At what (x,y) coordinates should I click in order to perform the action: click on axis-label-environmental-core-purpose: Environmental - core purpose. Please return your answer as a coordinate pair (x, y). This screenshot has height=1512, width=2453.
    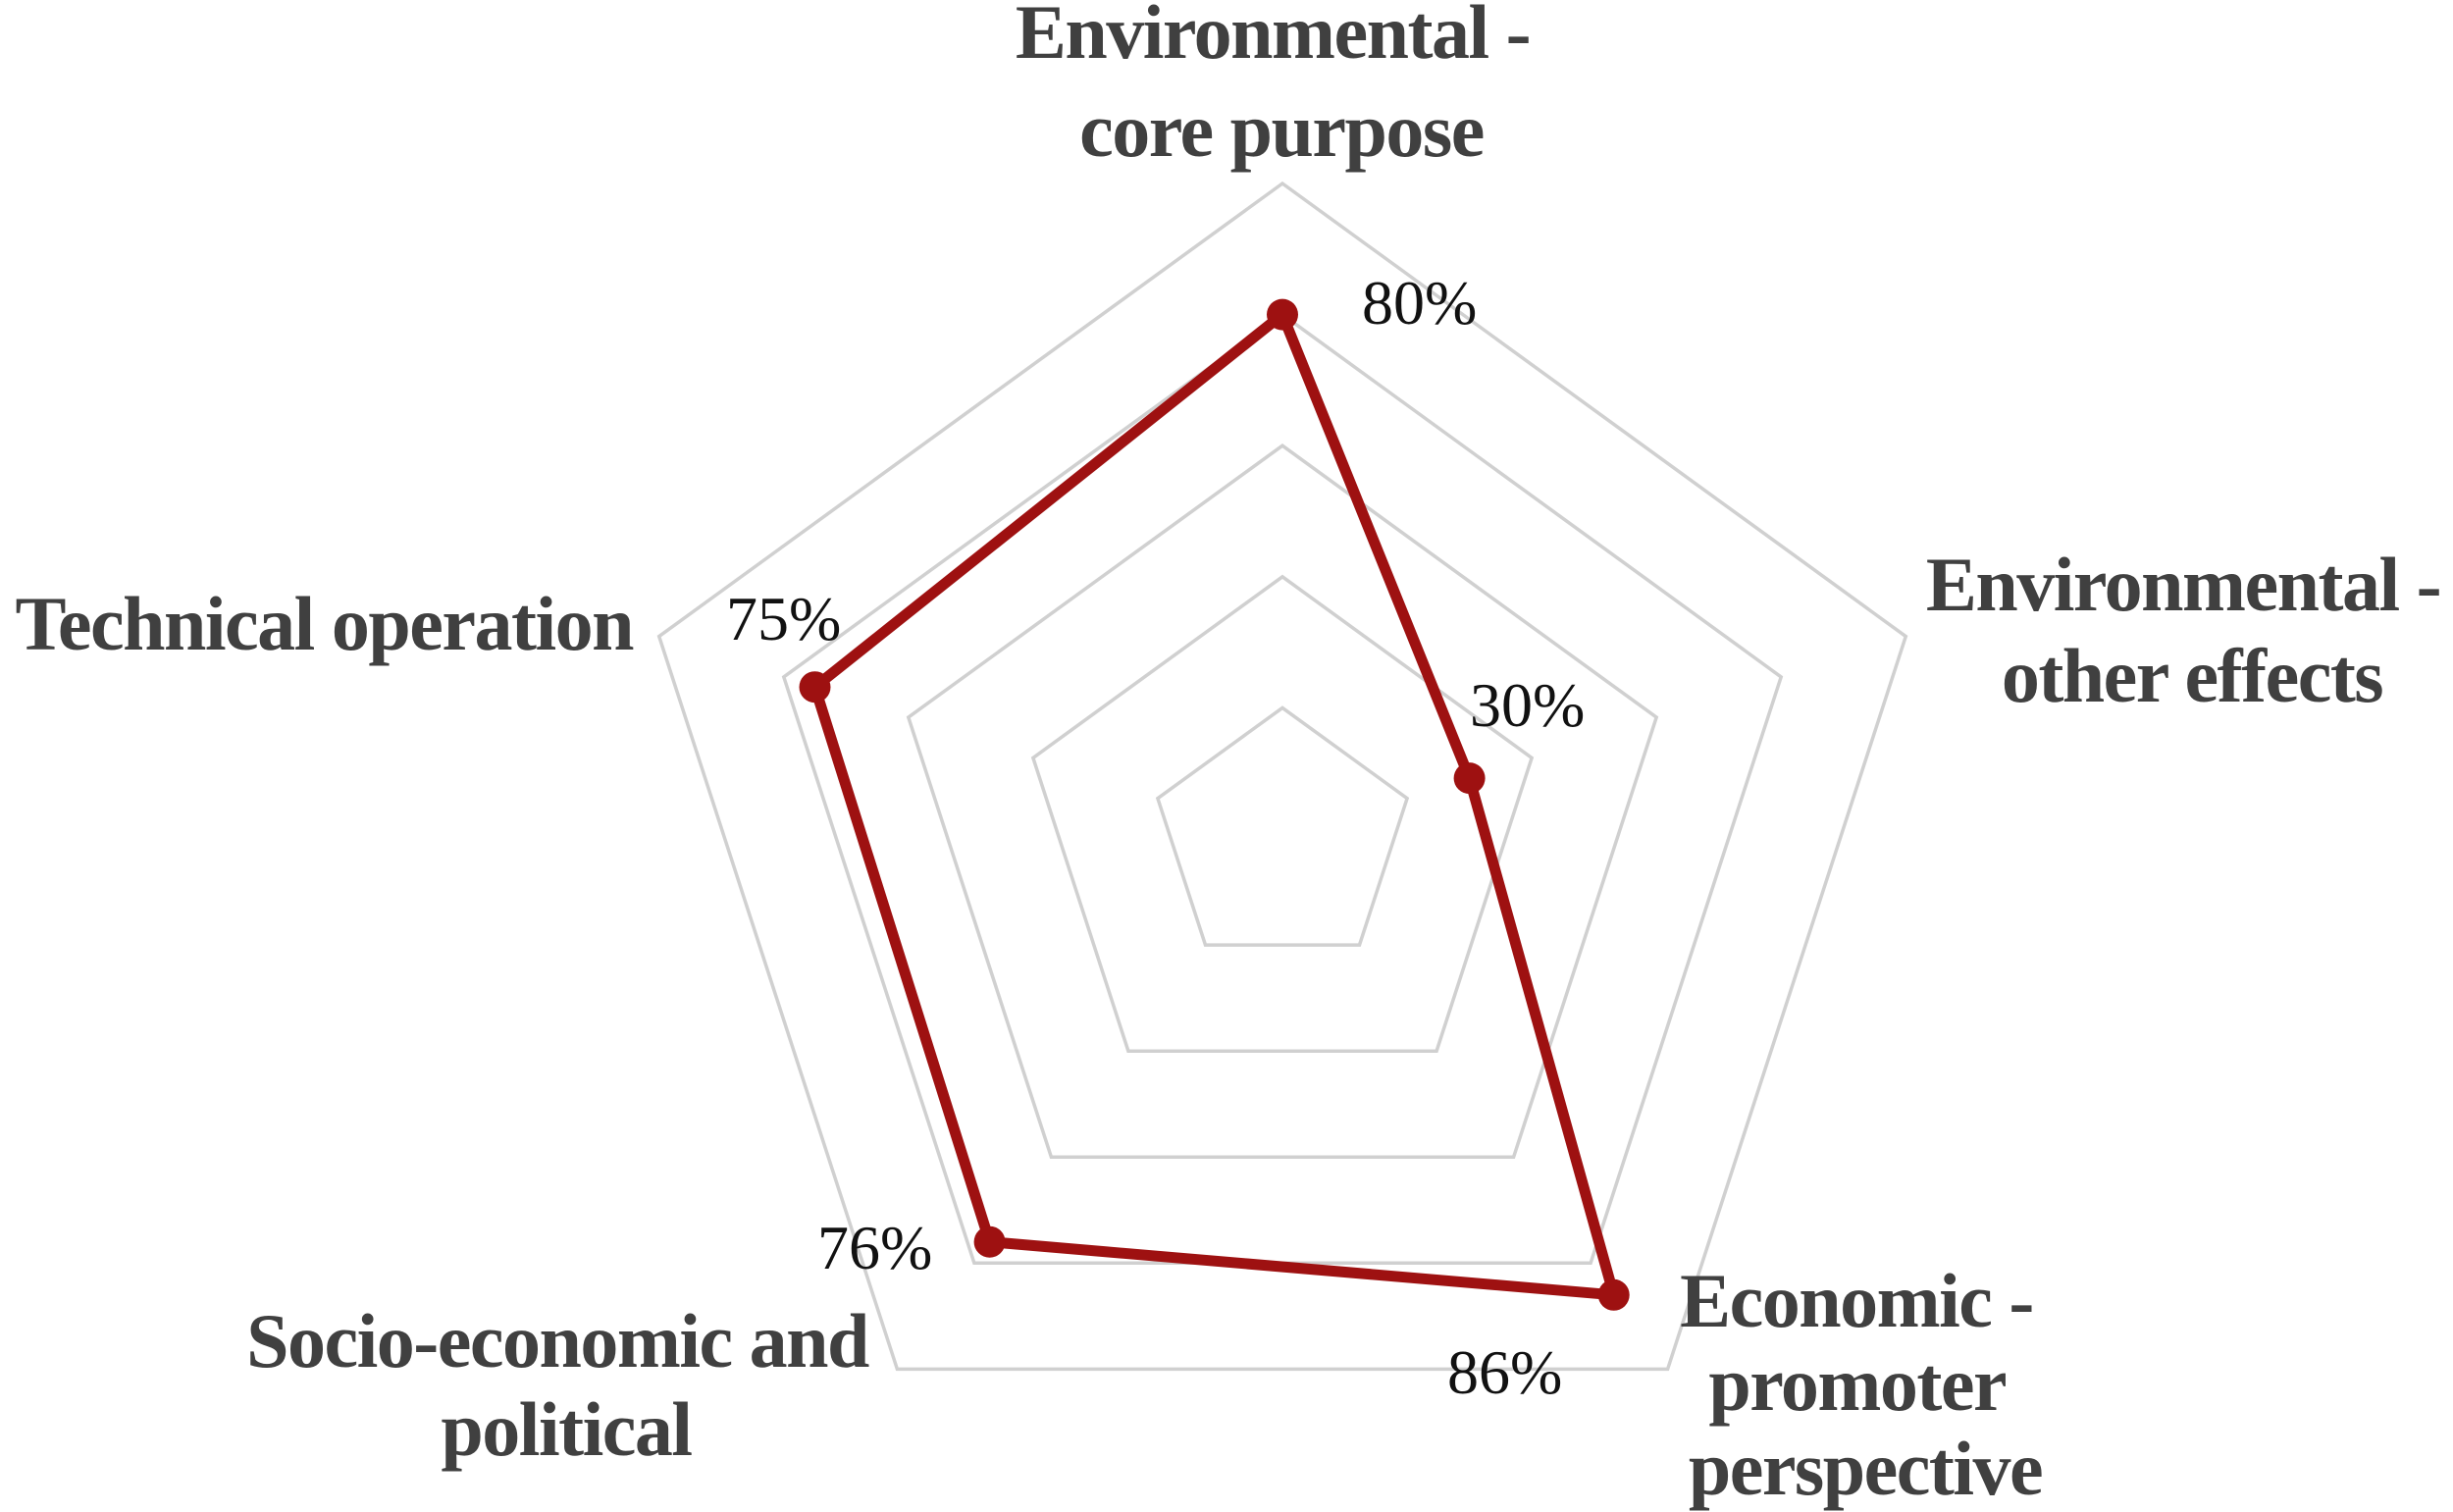
    Looking at the image, I should click on (1281, 86).